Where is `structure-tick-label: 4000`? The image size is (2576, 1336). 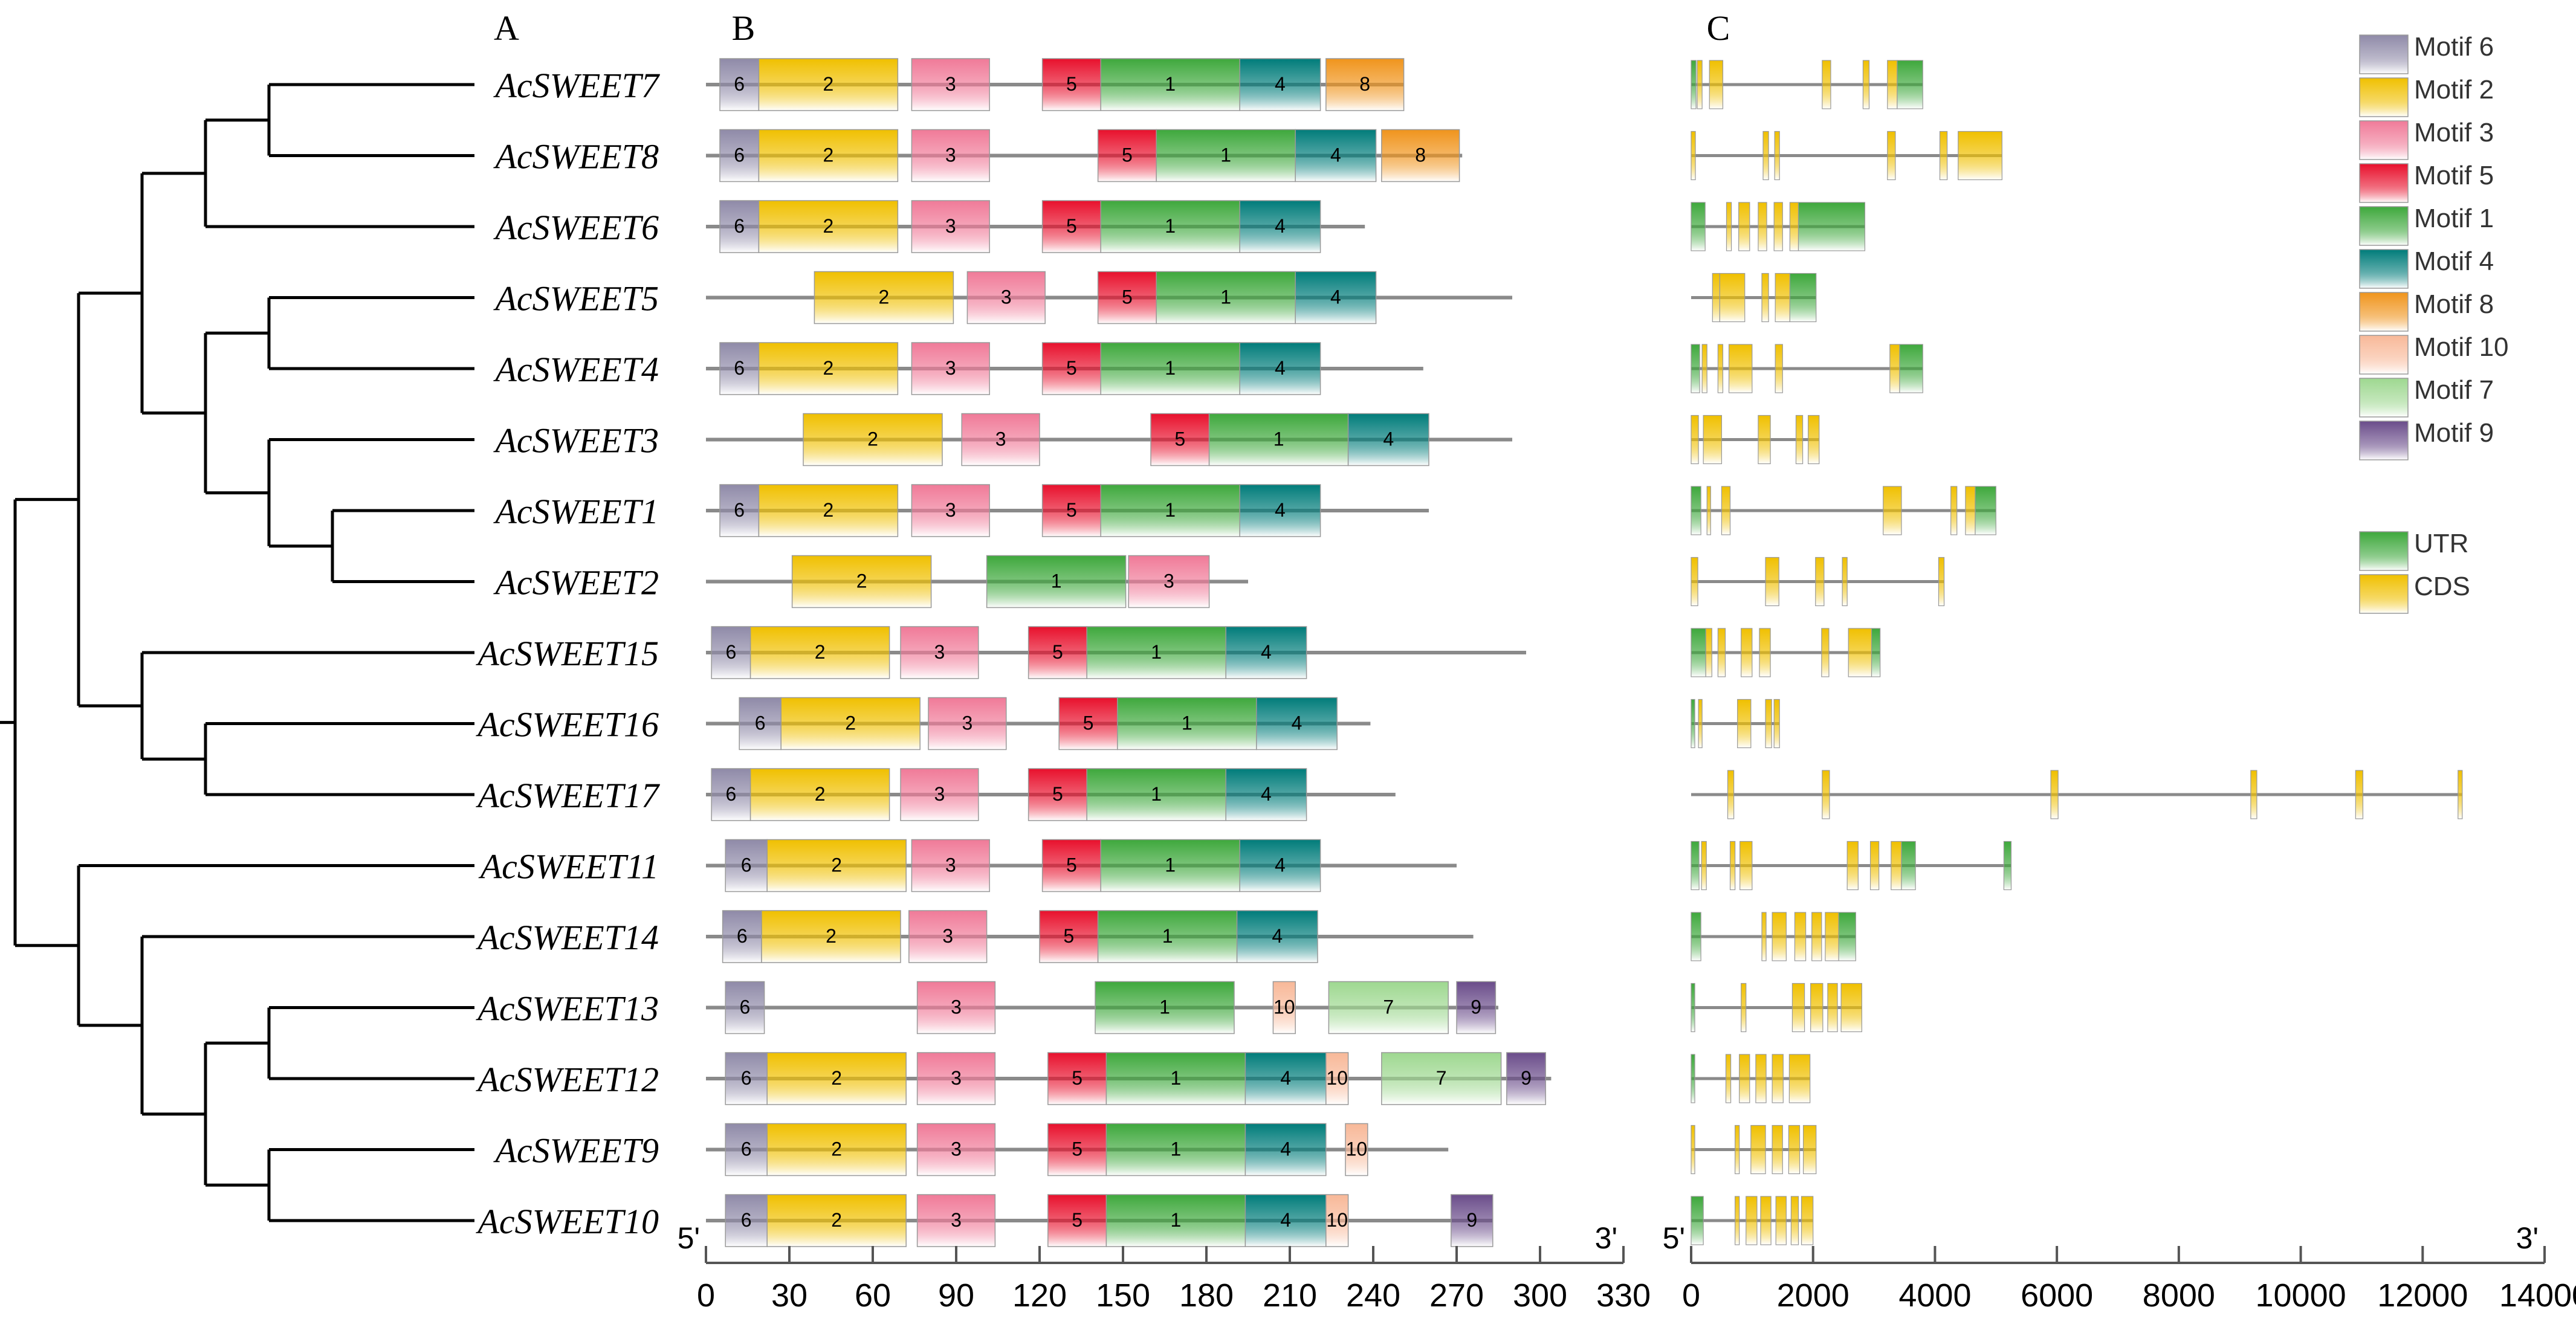 structure-tick-label: 4000 is located at coordinates (1934, 1295).